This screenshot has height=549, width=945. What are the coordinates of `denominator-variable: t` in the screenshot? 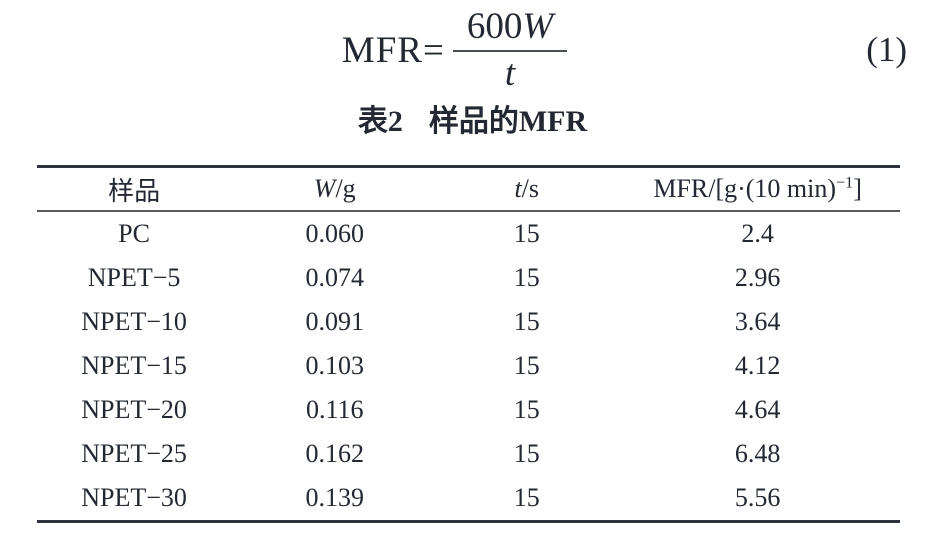 It's located at (510, 73).